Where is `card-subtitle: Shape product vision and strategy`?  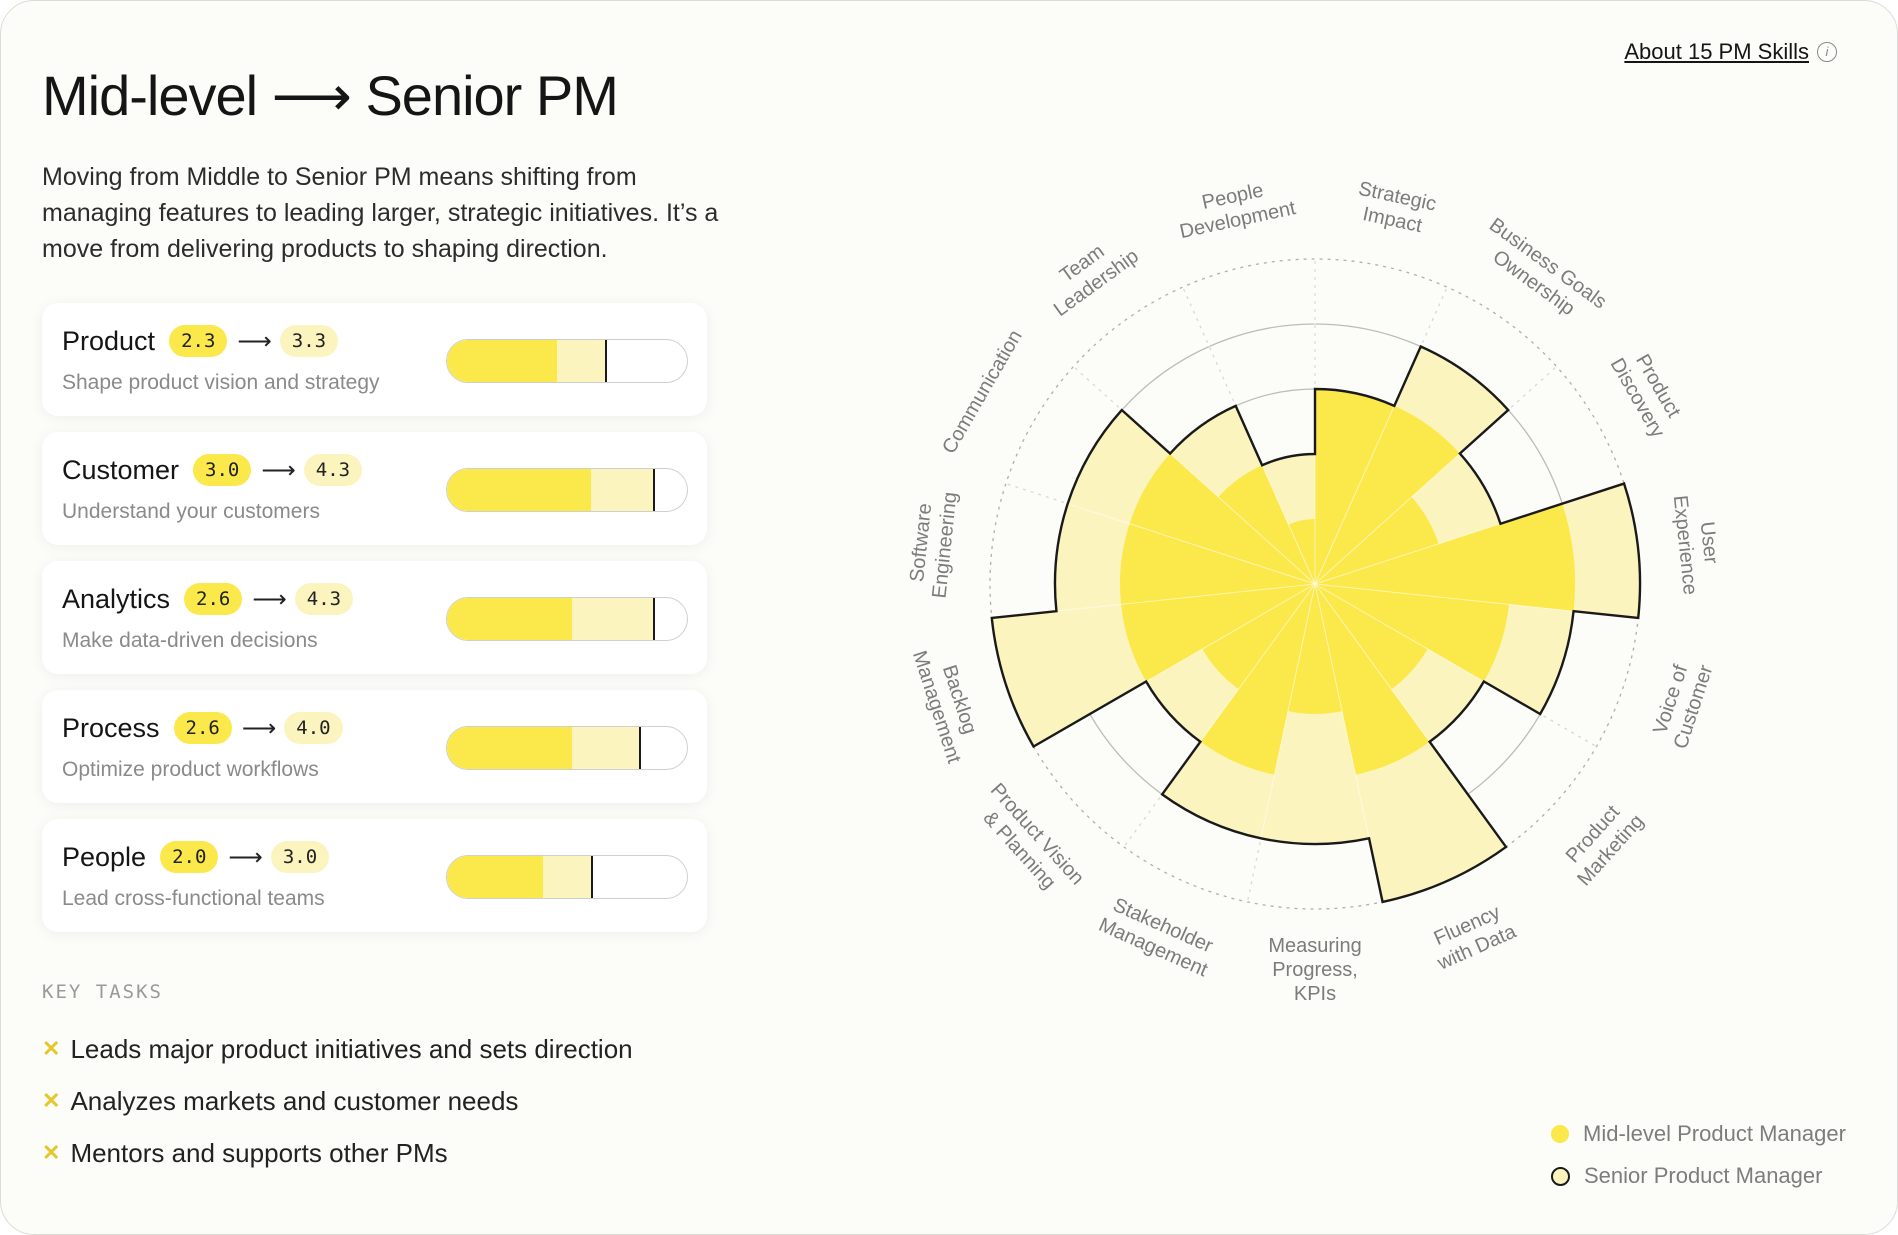
card-subtitle: Shape product vision and strategy is located at coordinates (221, 382).